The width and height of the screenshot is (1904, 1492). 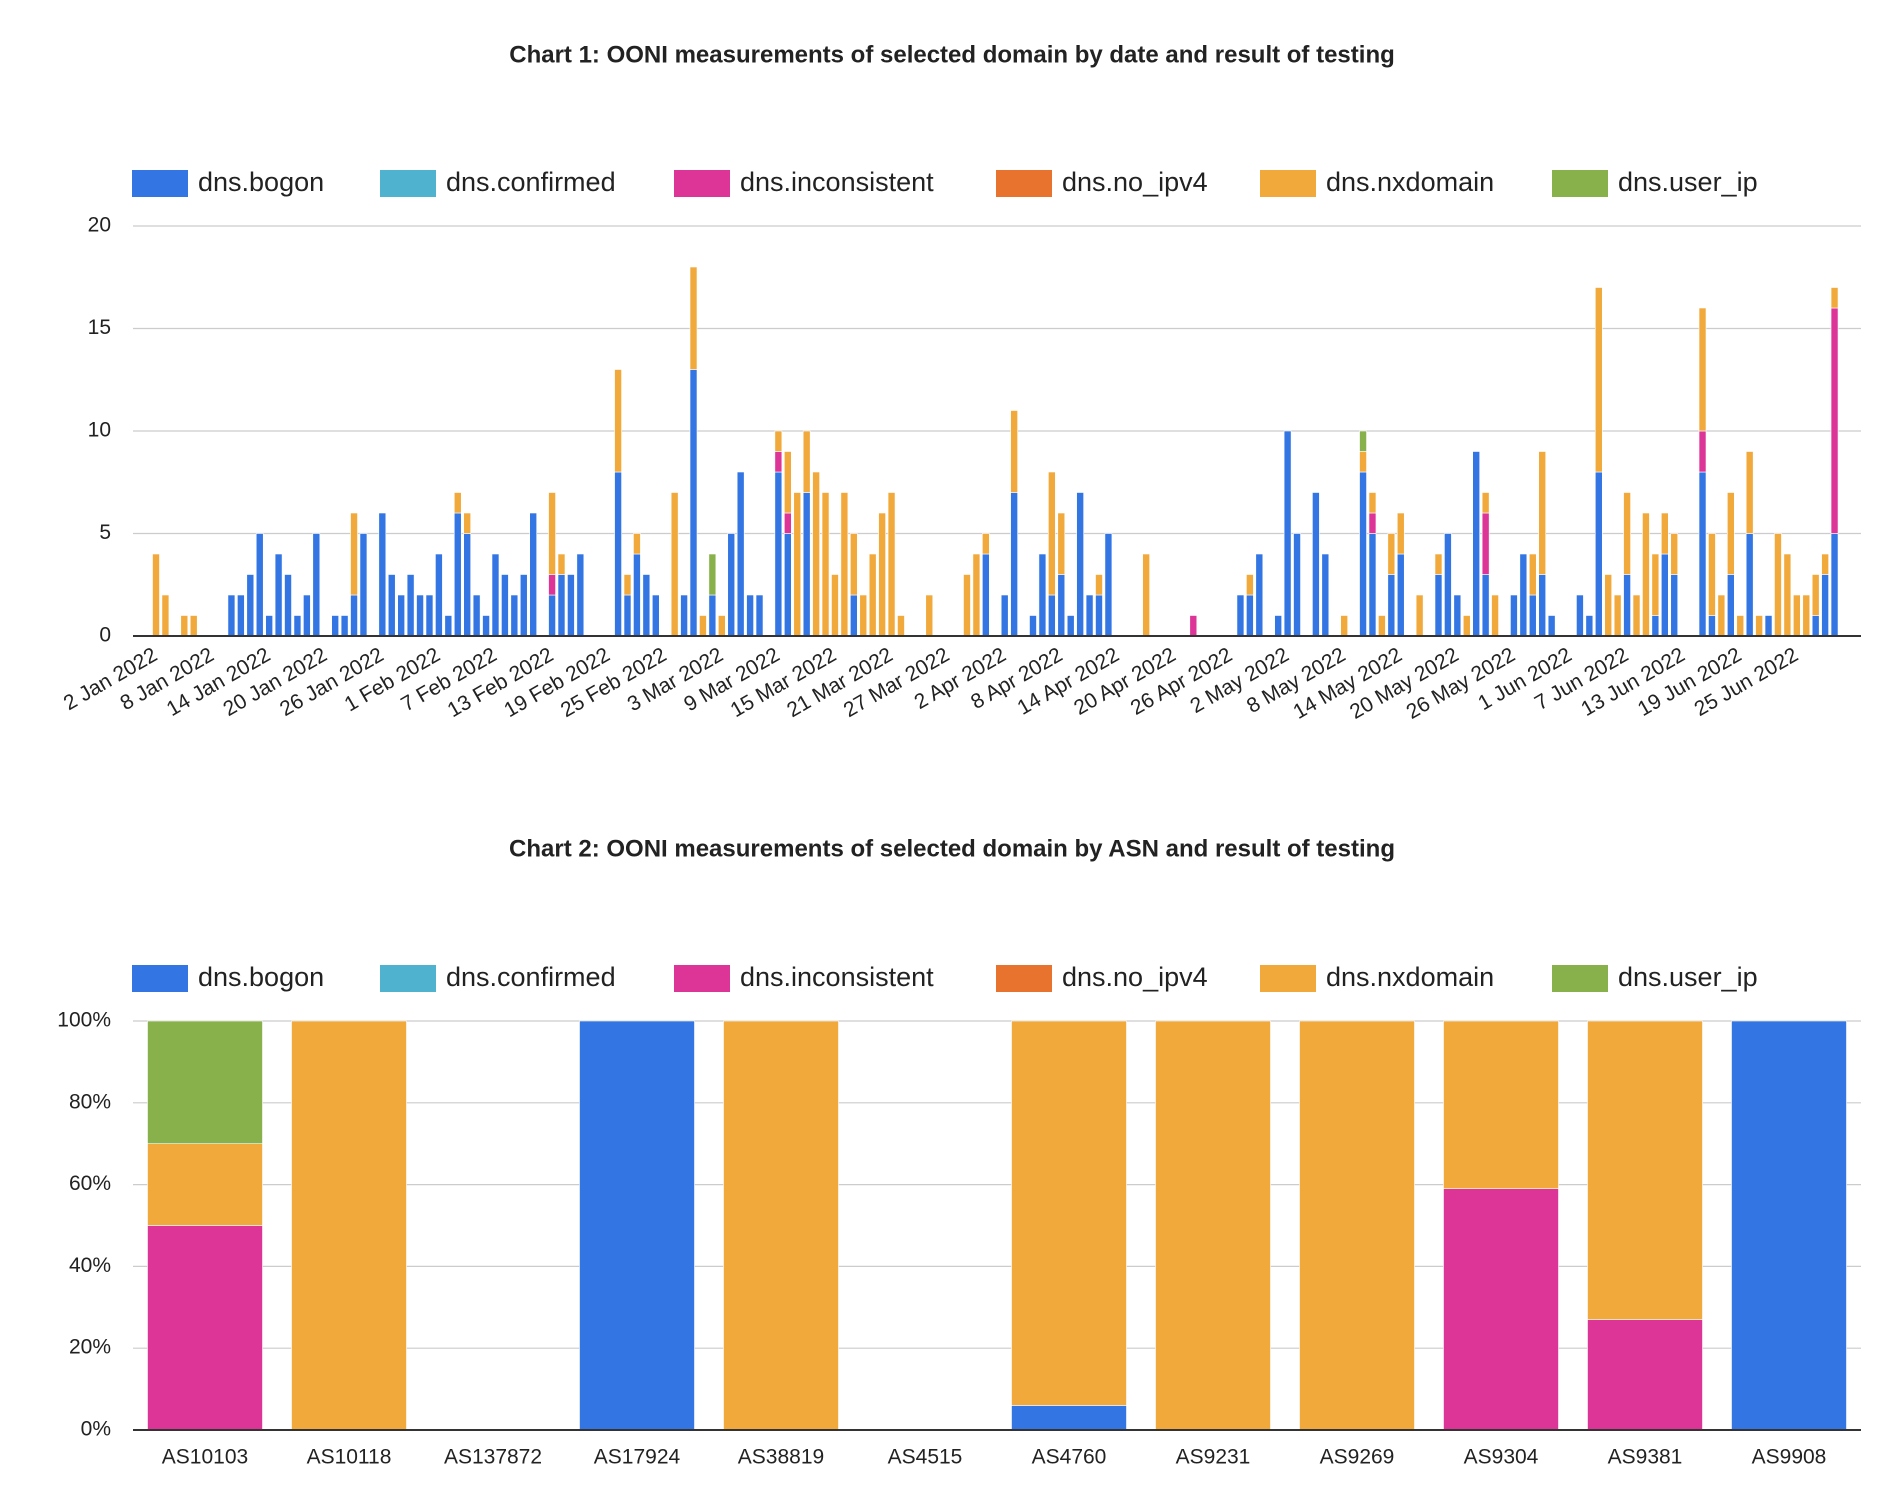 What do you see at coordinates (90, 1347) in the screenshot?
I see `y-tick-label: 20%` at bounding box center [90, 1347].